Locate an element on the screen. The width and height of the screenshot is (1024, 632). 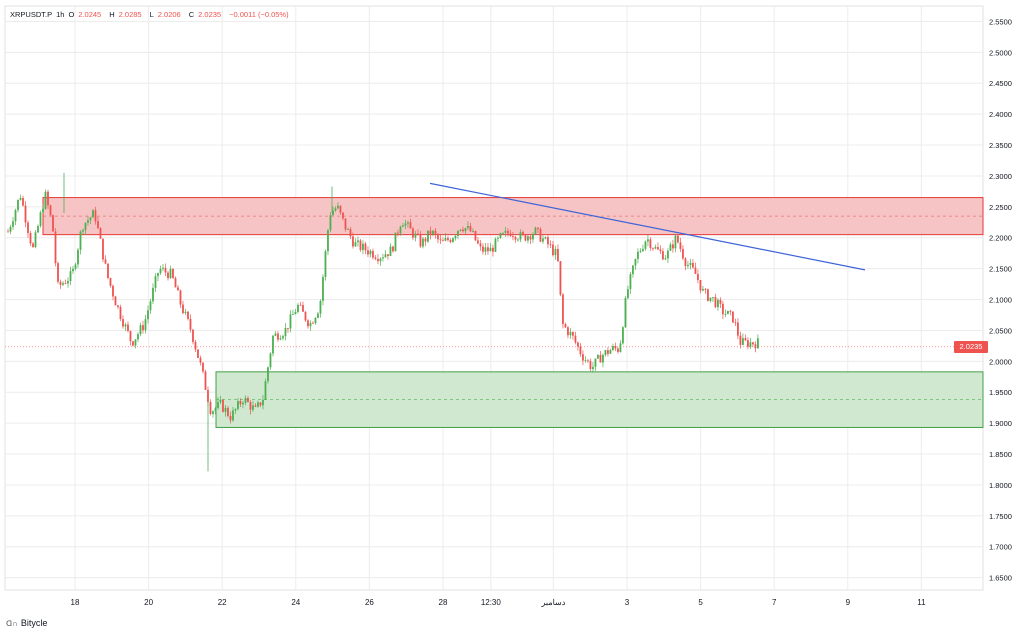
change-value: −0.0011 (−0.05%) is located at coordinates (259, 14).